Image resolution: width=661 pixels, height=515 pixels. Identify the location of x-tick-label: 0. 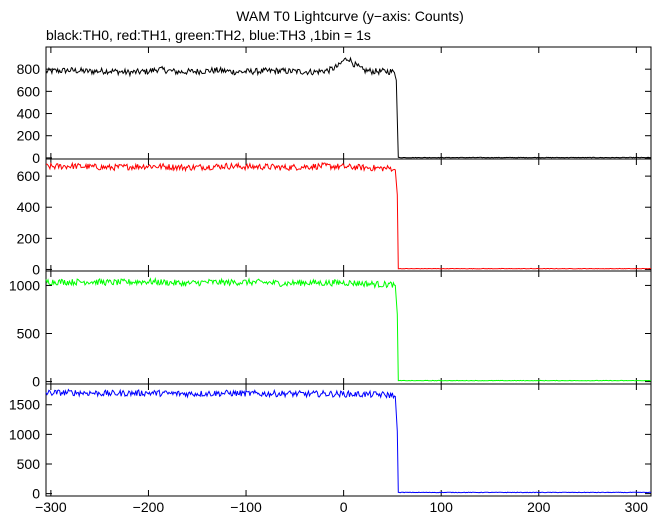
(344, 507).